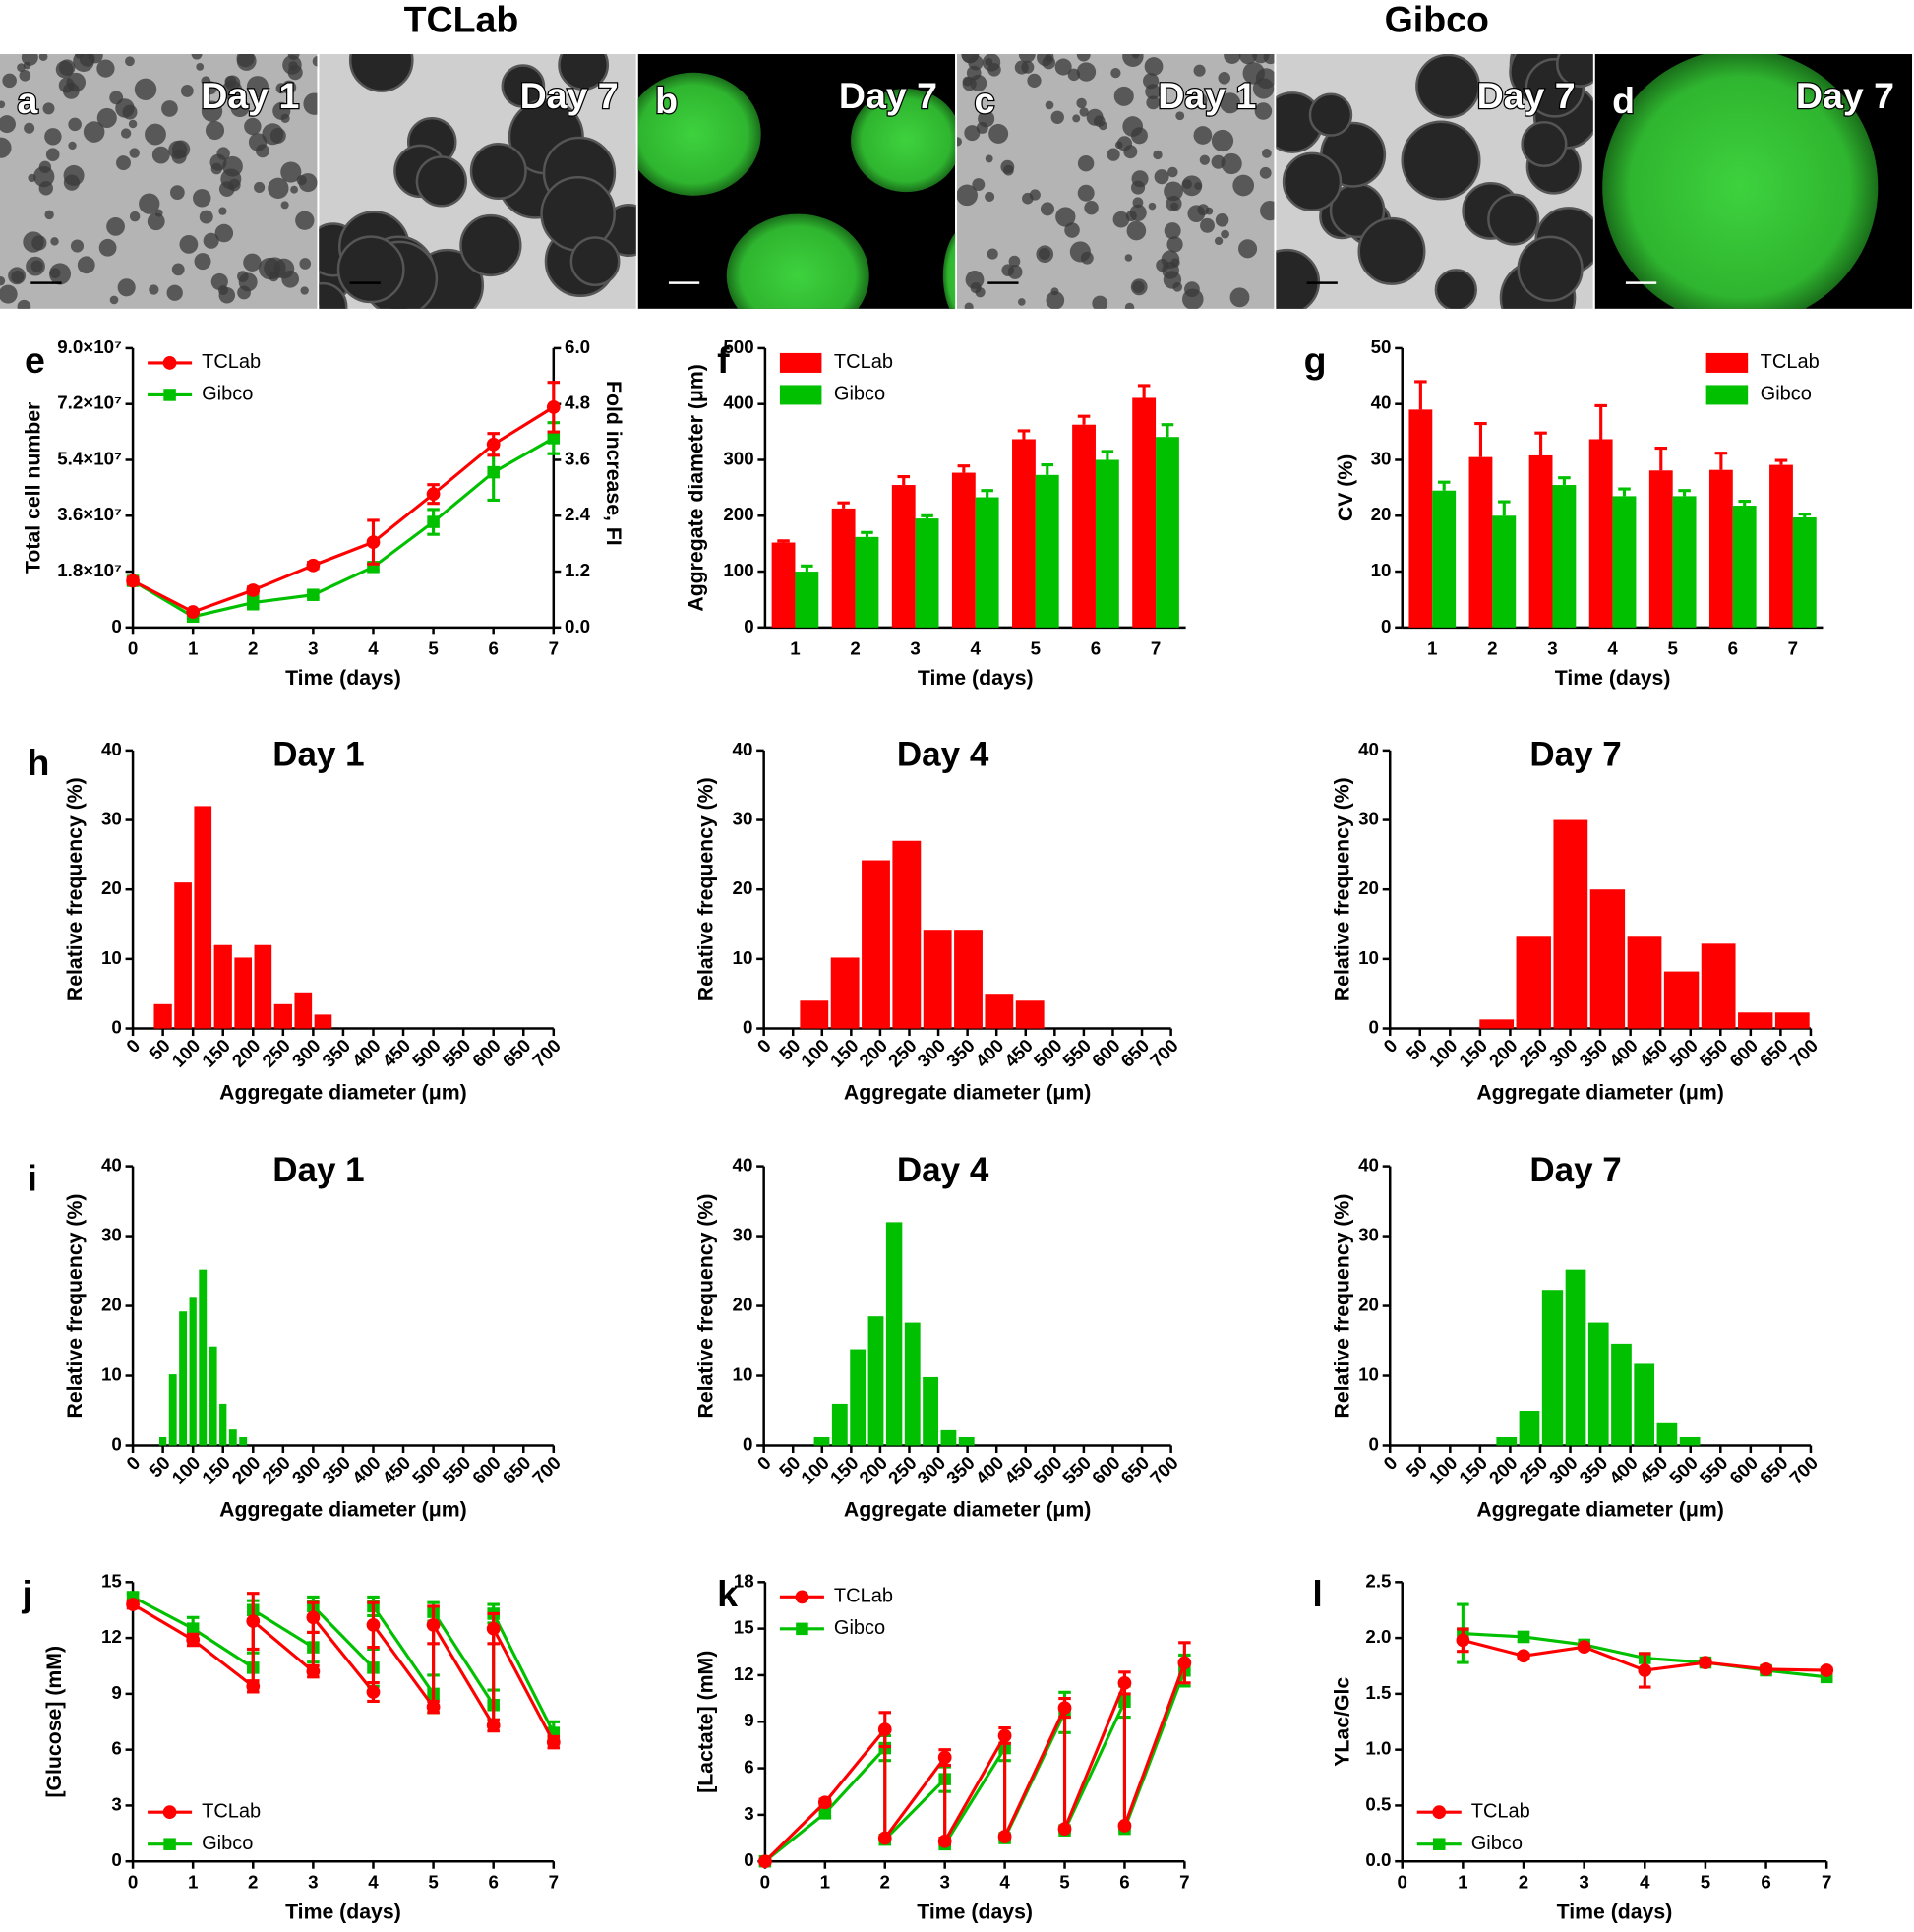 The width and height of the screenshot is (1914, 1932). What do you see at coordinates (976, 678) in the screenshot?
I see `x-axis-title: Time (days)` at bounding box center [976, 678].